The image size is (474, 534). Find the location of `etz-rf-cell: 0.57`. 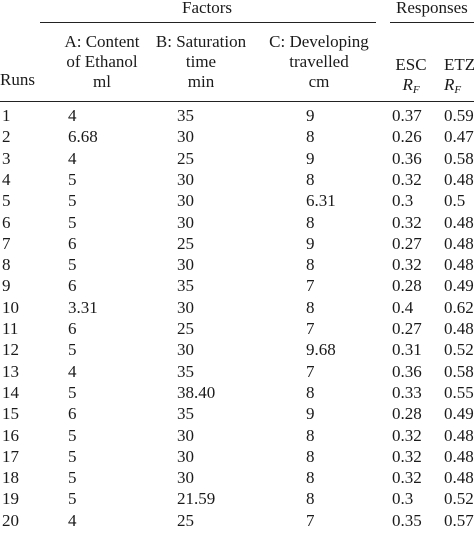

etz-rf-cell: 0.57 is located at coordinates (459, 520).